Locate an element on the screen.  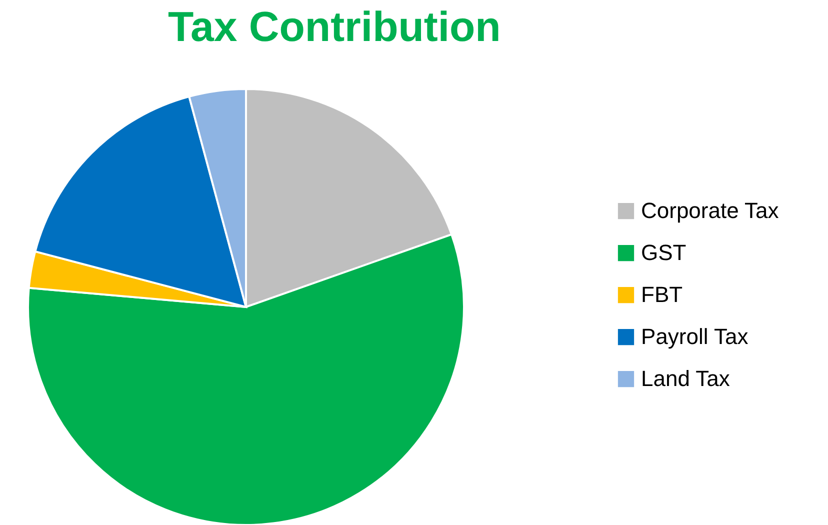
legend-label: Payroll Tax is located at coordinates (694, 336).